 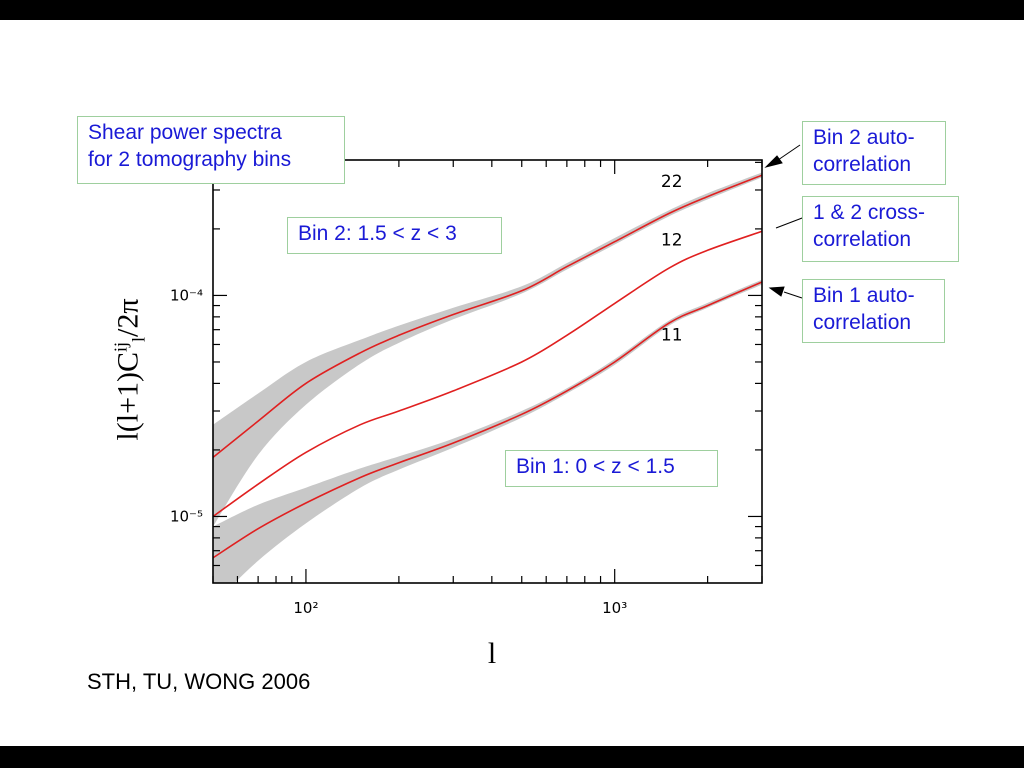 I want to click on bin1-auto-box: Bin 1 auto- correlation, so click(x=873, y=311).